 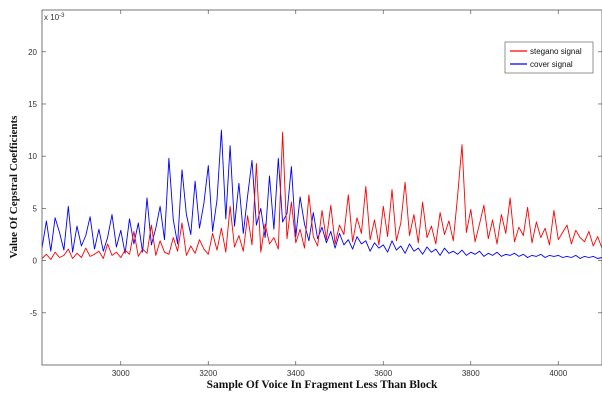 I want to click on y-tick-label: 5, so click(x=35, y=208).